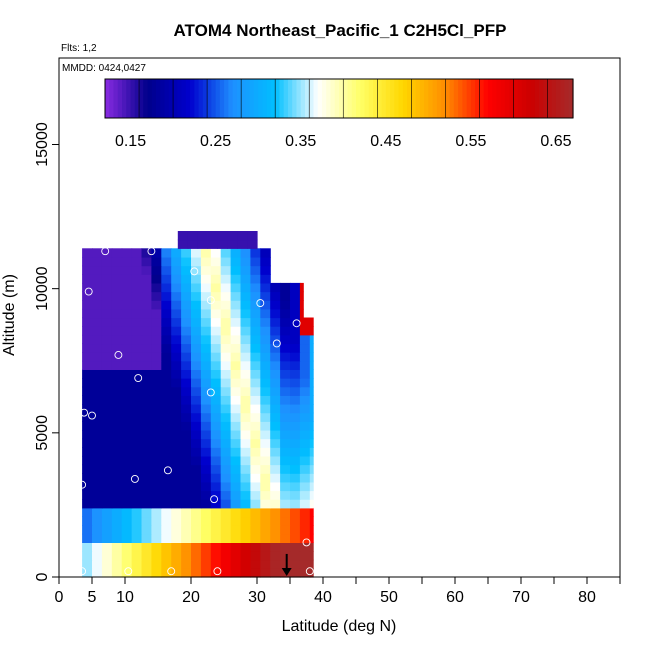 This screenshot has width=650, height=650. What do you see at coordinates (340, 30) in the screenshot?
I see `chart-title: ATOM4 Northeast_Pacific_1 C2H5Cl_PFP` at bounding box center [340, 30].